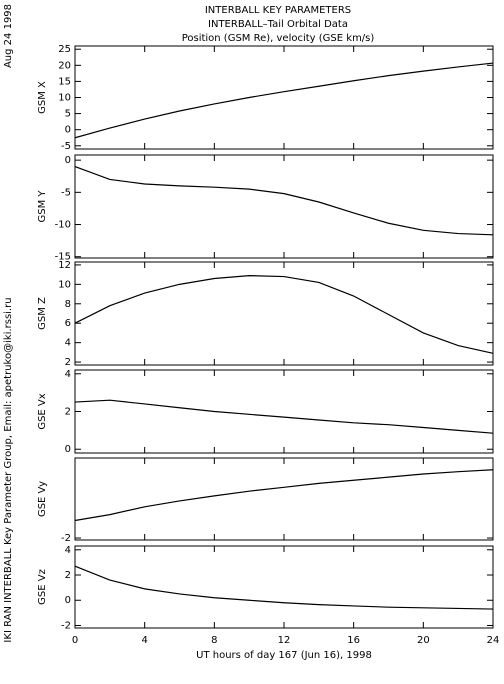 This screenshot has height=684, width=504. Describe the element at coordinates (64, 49) in the screenshot. I see `y-tick-label: 25` at that location.